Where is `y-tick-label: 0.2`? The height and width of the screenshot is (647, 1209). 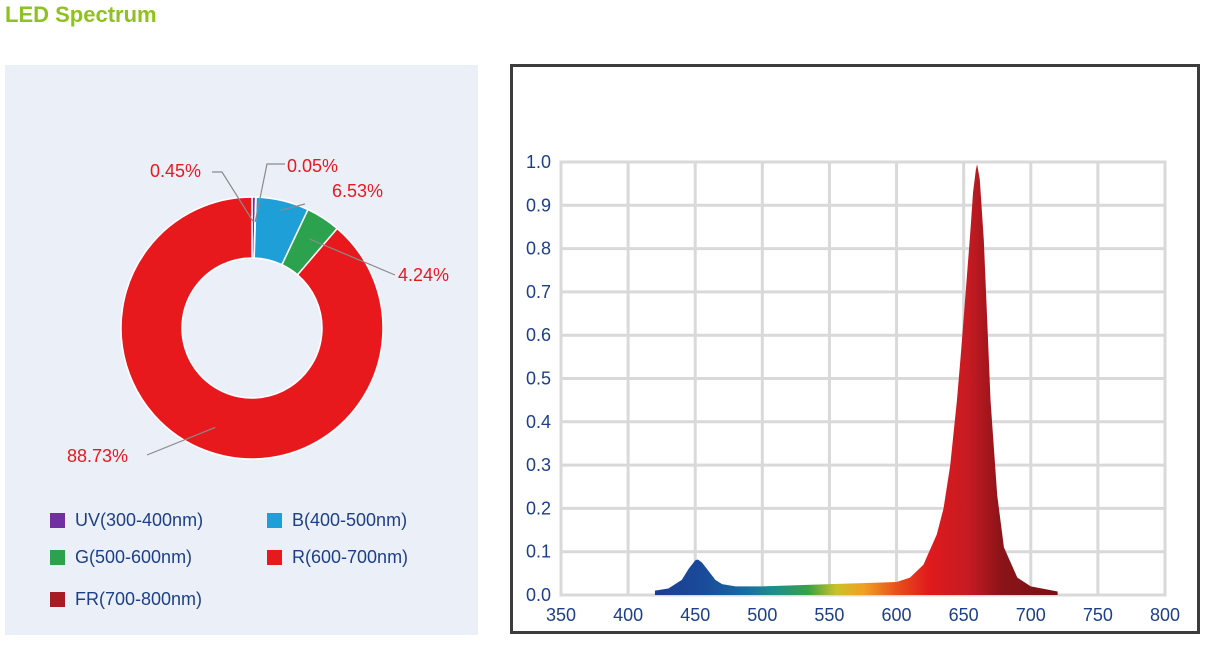 y-tick-label: 0.2 is located at coordinates (538, 508).